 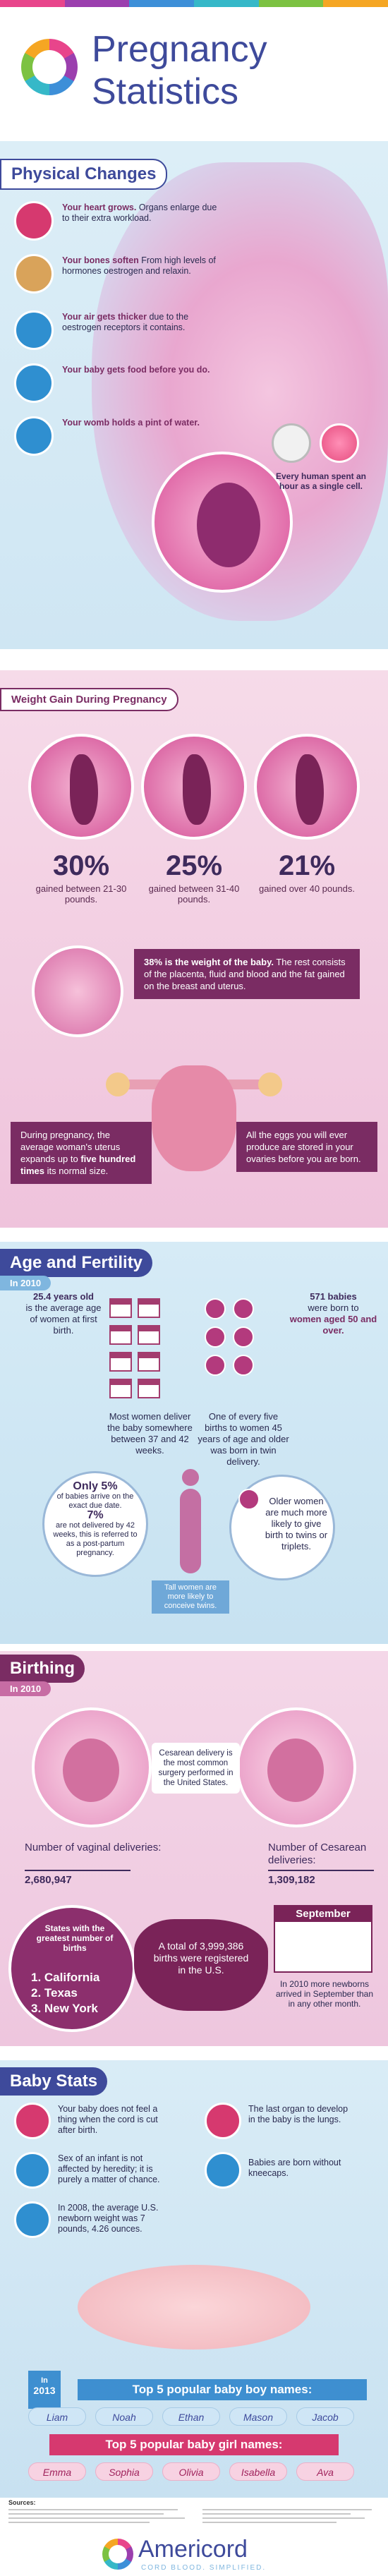 I want to click on fact-womb-bold: Your womb holds a pint of water., so click(x=131, y=423).